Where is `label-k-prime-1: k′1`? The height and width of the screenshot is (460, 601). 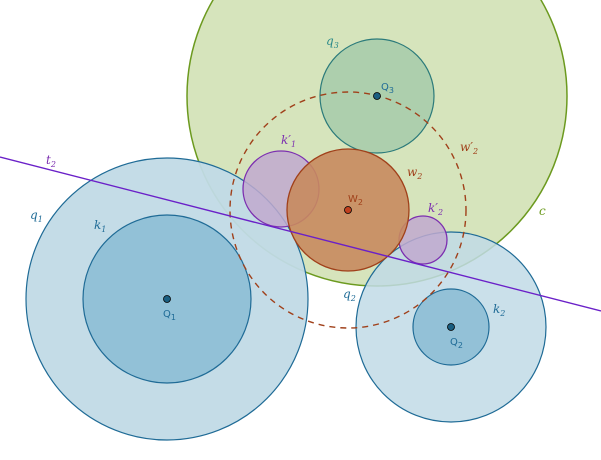 label-k-prime-1: k′1 is located at coordinates (288, 141).